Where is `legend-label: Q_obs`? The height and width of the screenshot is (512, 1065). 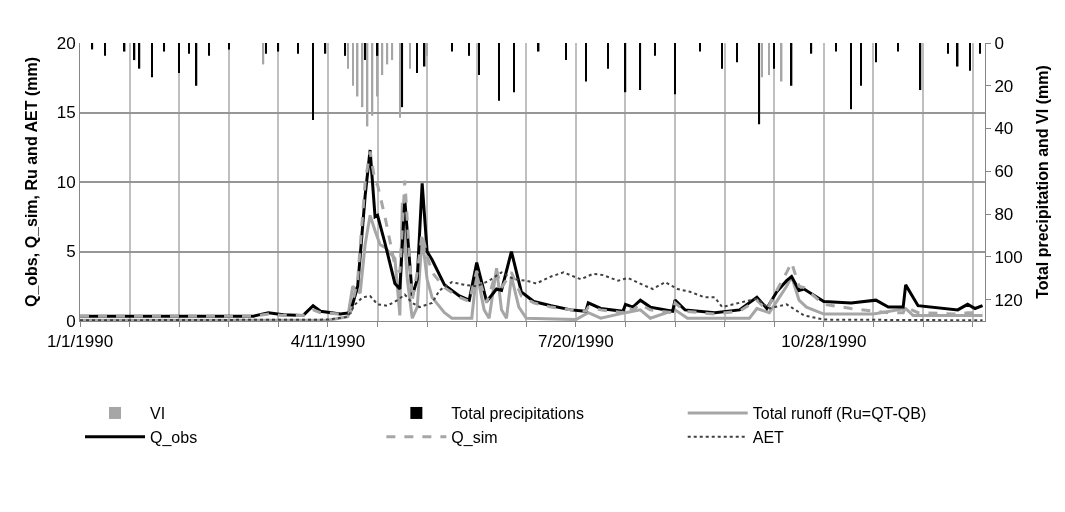 legend-label: Q_obs is located at coordinates (174, 438).